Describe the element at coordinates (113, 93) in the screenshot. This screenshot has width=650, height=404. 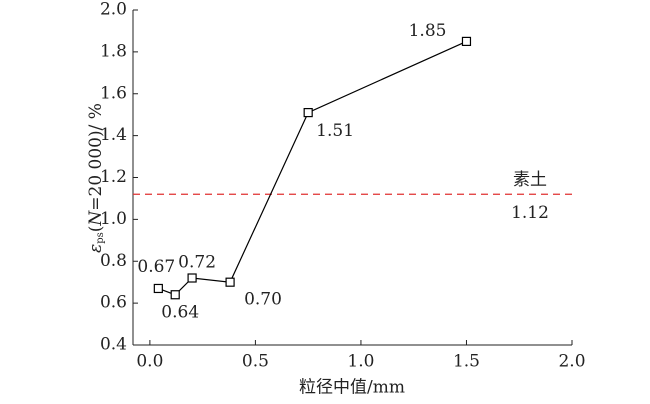
I see `y-tick-label: 1.6` at that location.